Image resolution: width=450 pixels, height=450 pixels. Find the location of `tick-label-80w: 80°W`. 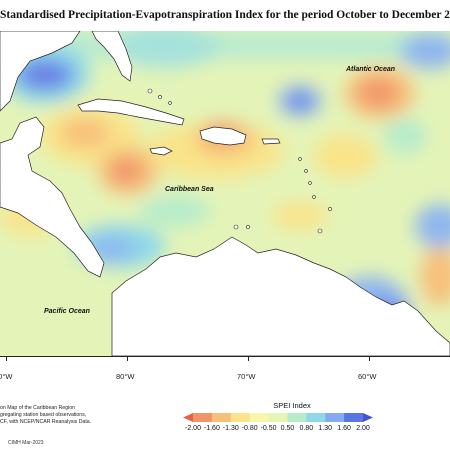

tick-label-80w: 80°W is located at coordinates (125, 376).